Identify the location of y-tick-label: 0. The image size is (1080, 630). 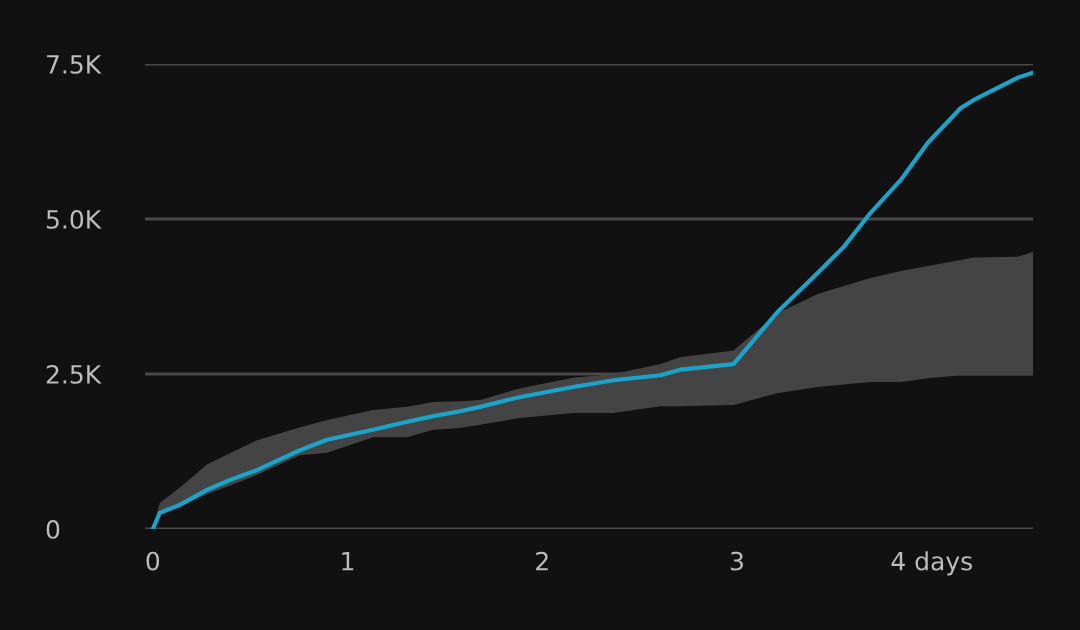
(53, 529).